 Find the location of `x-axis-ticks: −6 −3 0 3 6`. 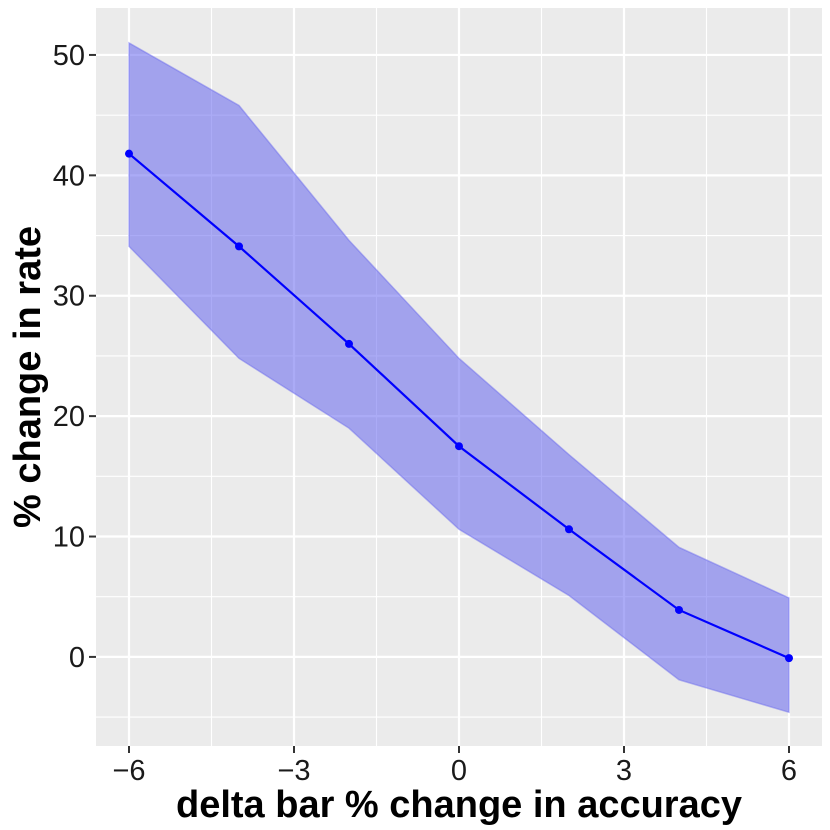

x-axis-ticks: −6 −3 0 3 6 is located at coordinates (454, 766).